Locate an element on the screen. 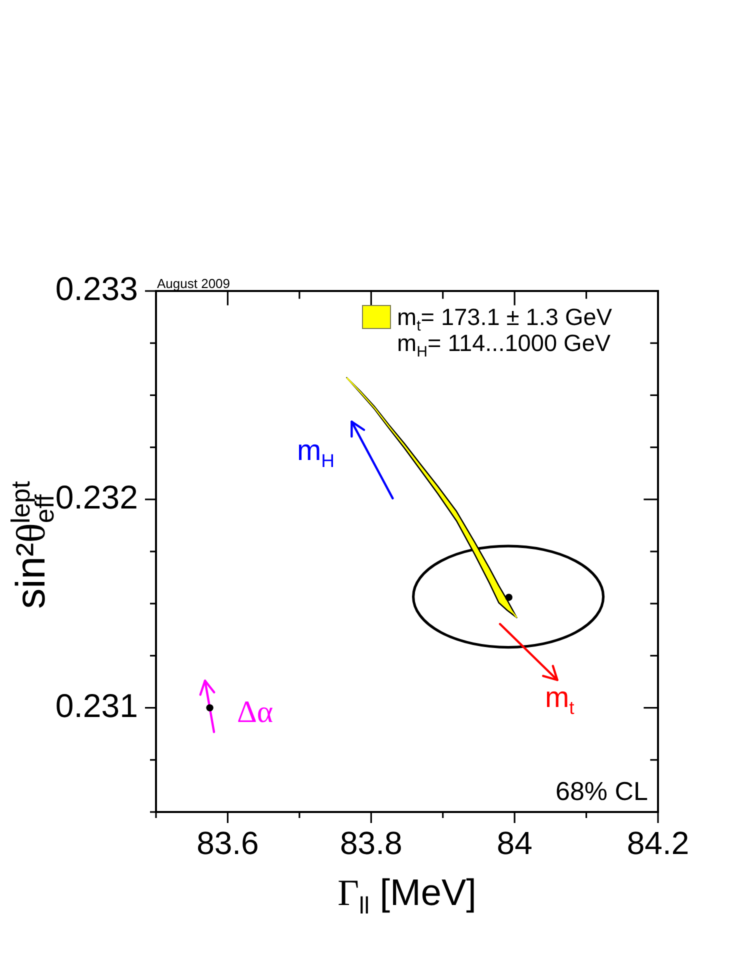 The height and width of the screenshot is (967, 747). y-tick-label: 0.231 is located at coordinates (96, 705).